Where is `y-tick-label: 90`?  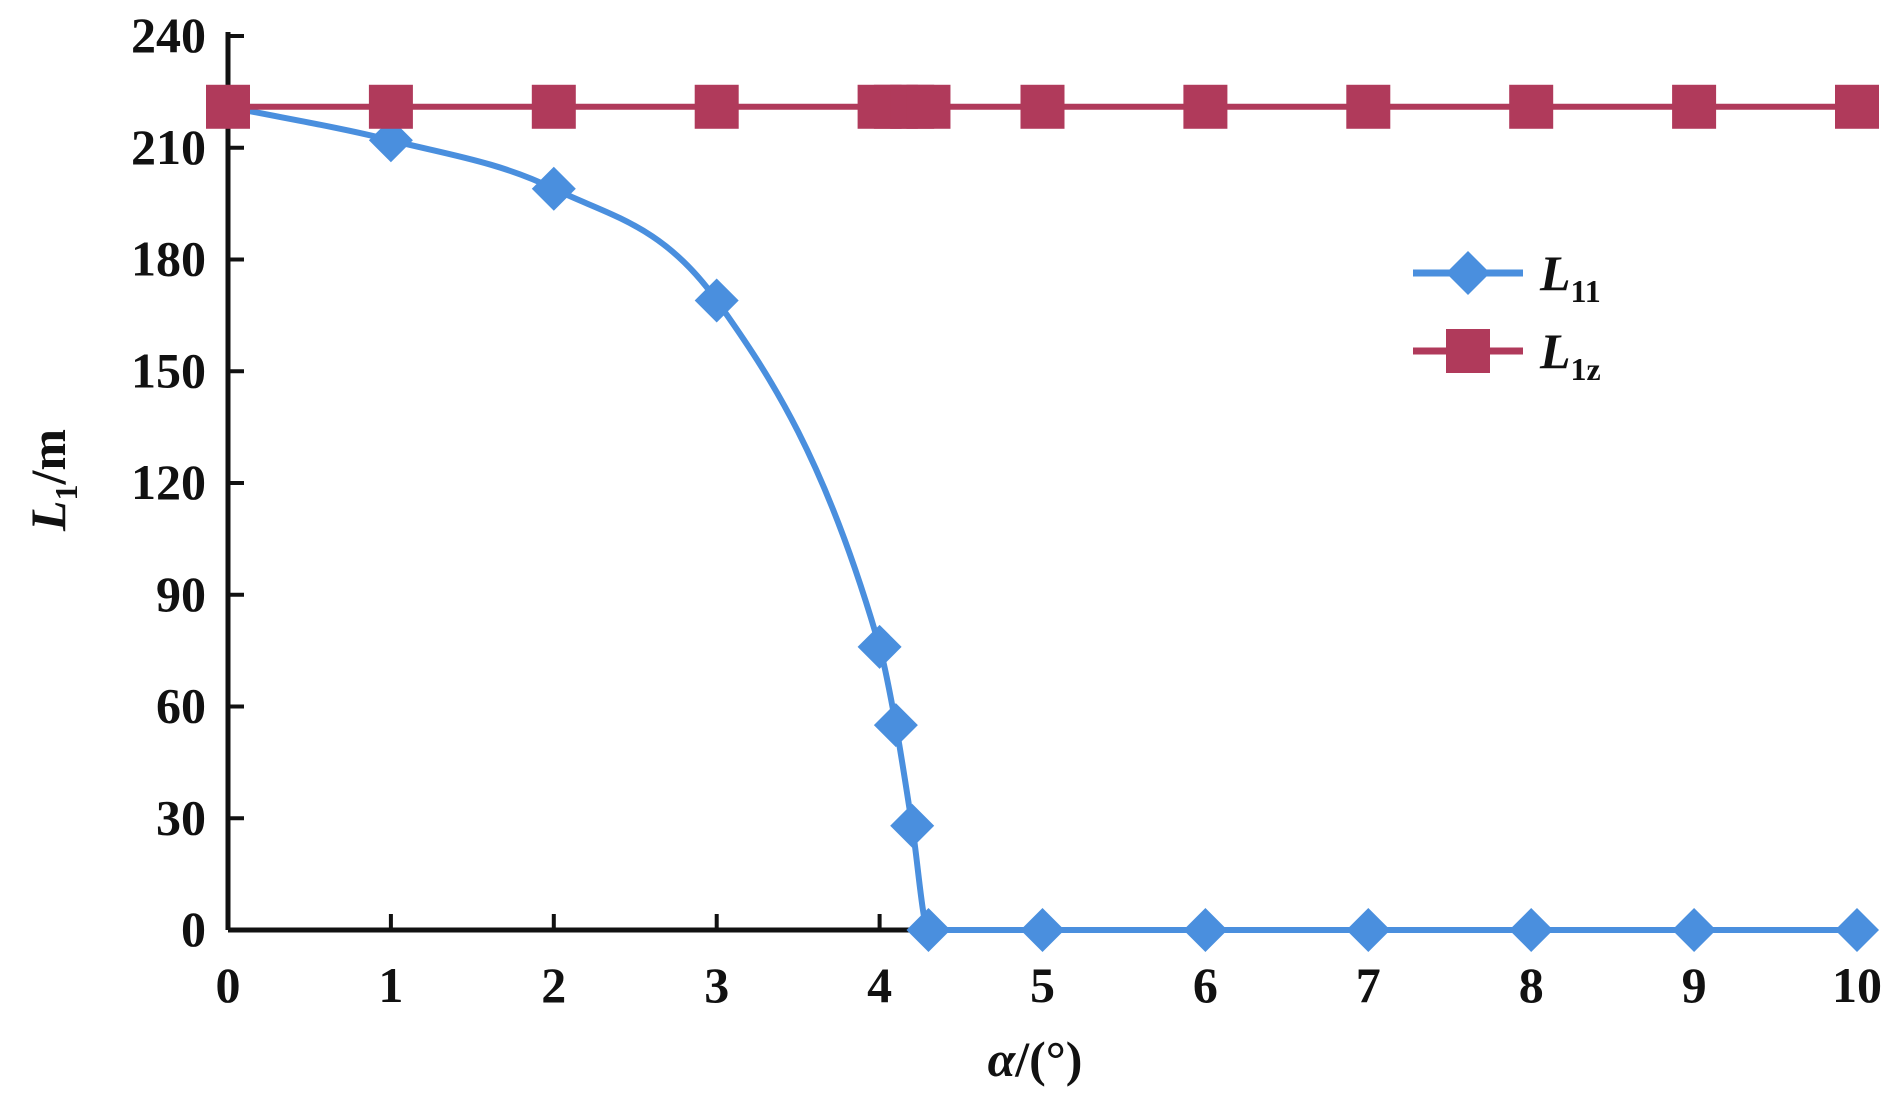 y-tick-label: 90 is located at coordinates (181, 594).